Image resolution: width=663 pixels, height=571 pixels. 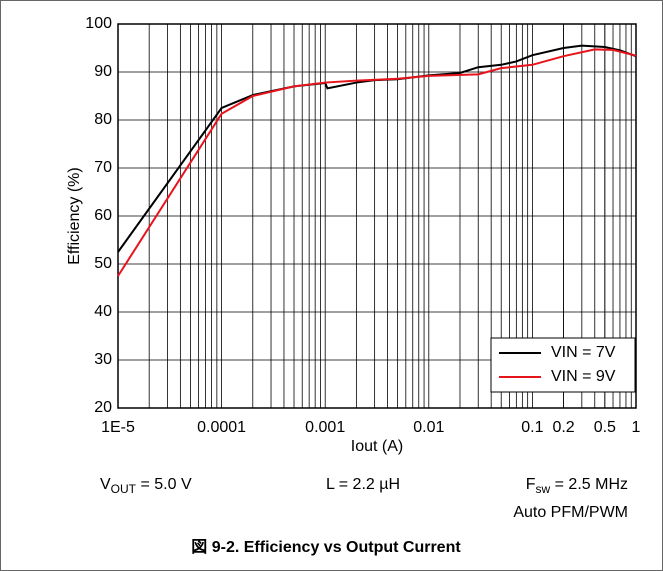 I want to click on annotation-part: L = 2.2 µH, so click(x=363, y=484).